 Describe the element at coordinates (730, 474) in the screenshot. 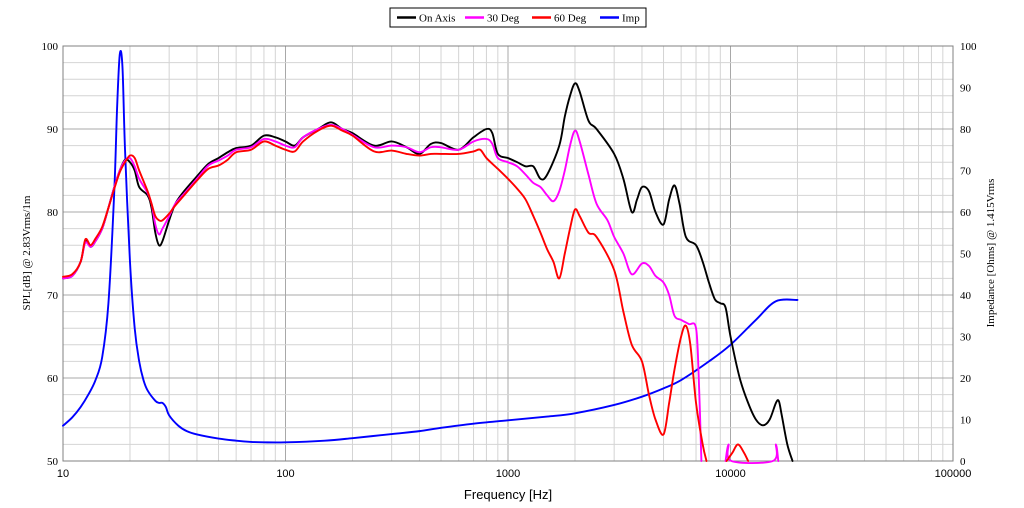

I see `x-tick-label: 10000` at that location.